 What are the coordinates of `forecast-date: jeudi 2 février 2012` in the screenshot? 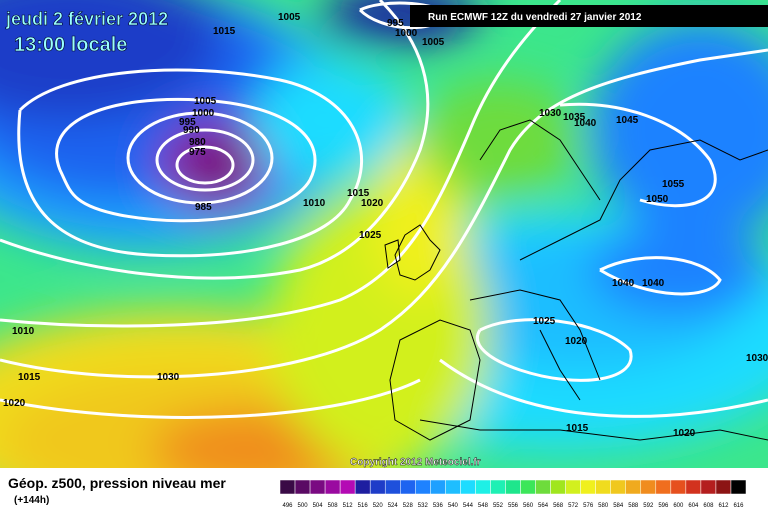 It's located at (86, 19).